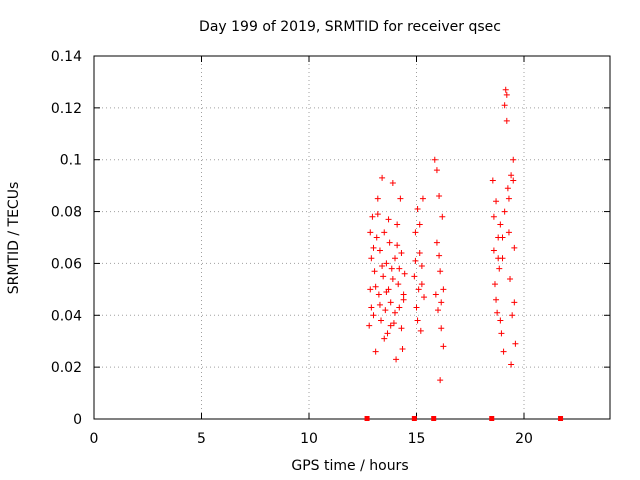 This screenshot has height=480, width=640. Describe the element at coordinates (66, 316) in the screenshot. I see `y-tick-label: 0.04` at that location.